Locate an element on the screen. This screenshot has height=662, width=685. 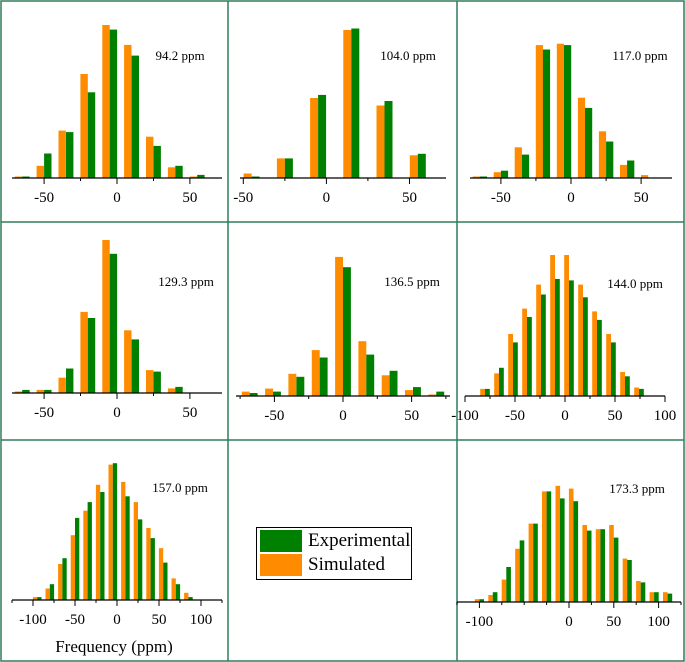
panel-title: 94.2 ppm is located at coordinates (179, 55).